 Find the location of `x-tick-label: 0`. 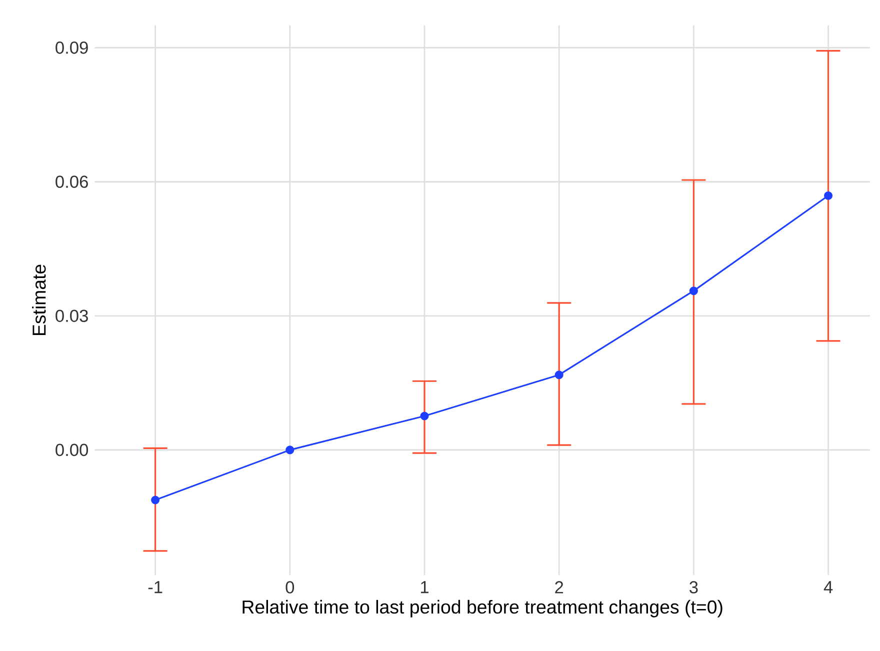

x-tick-label: 0 is located at coordinates (290, 587).